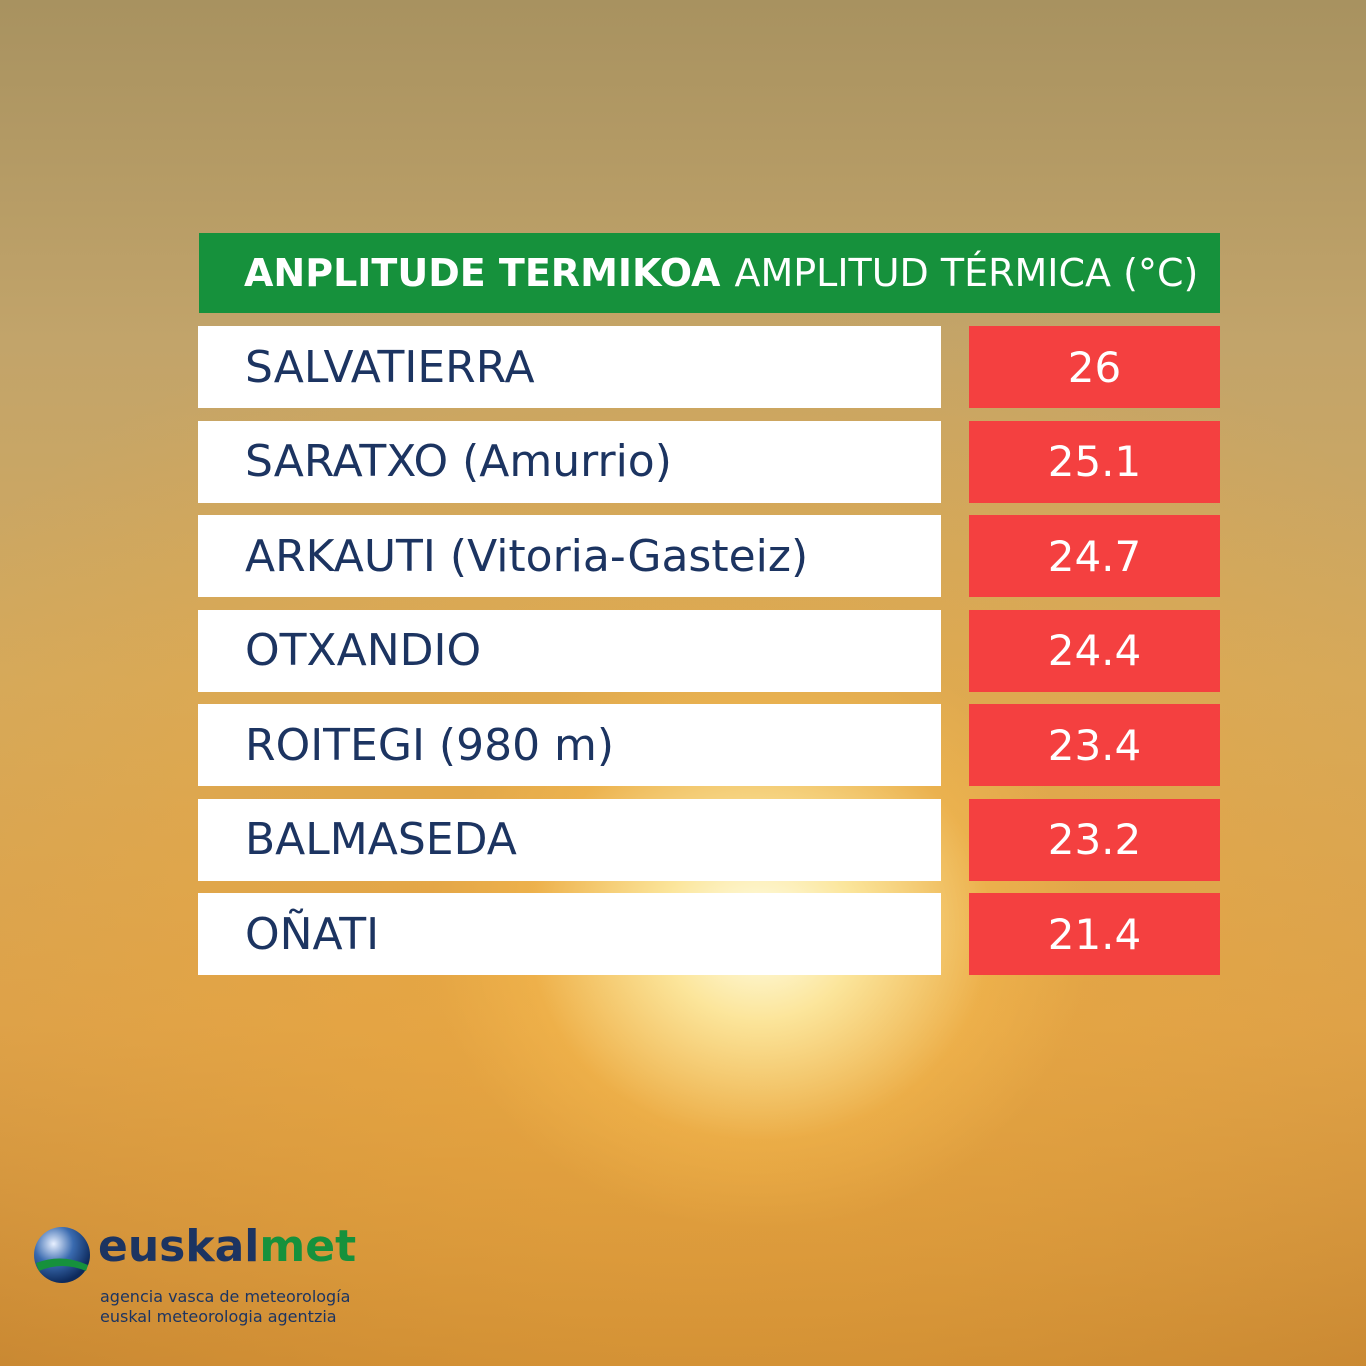  What do you see at coordinates (1094, 367) in the screenshot?
I see `amplitude-value: 26` at bounding box center [1094, 367].